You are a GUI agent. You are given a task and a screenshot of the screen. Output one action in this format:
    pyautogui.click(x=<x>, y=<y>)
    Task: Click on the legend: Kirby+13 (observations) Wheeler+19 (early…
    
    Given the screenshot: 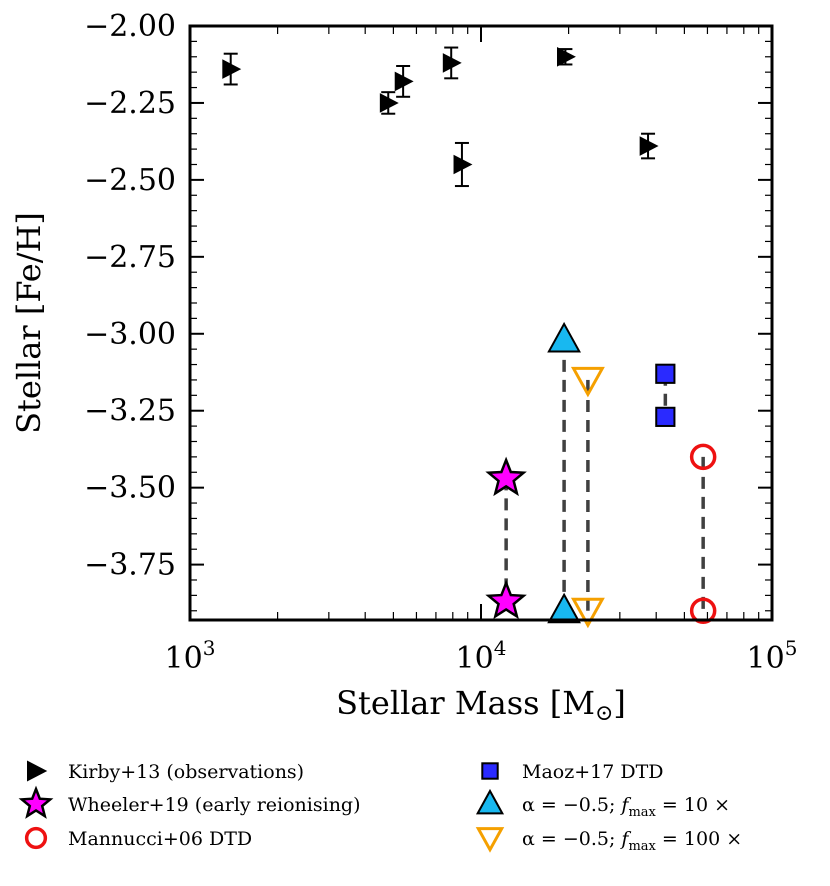 What is the action you would take?
    pyautogui.click(x=380, y=807)
    